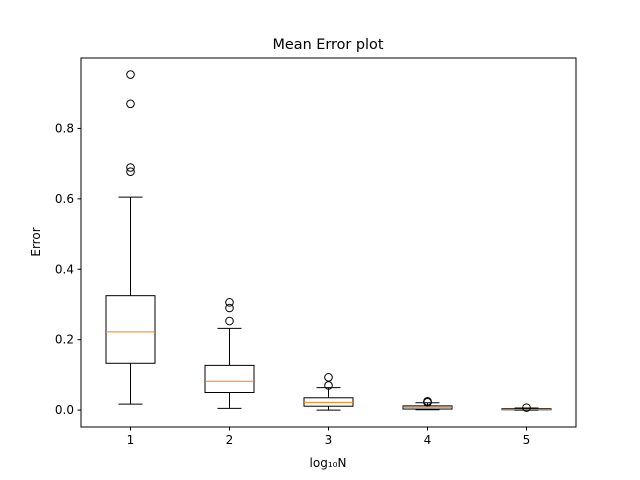 The image size is (640, 480). I want to click on y-tick-label: 0.4, so click(64, 269).